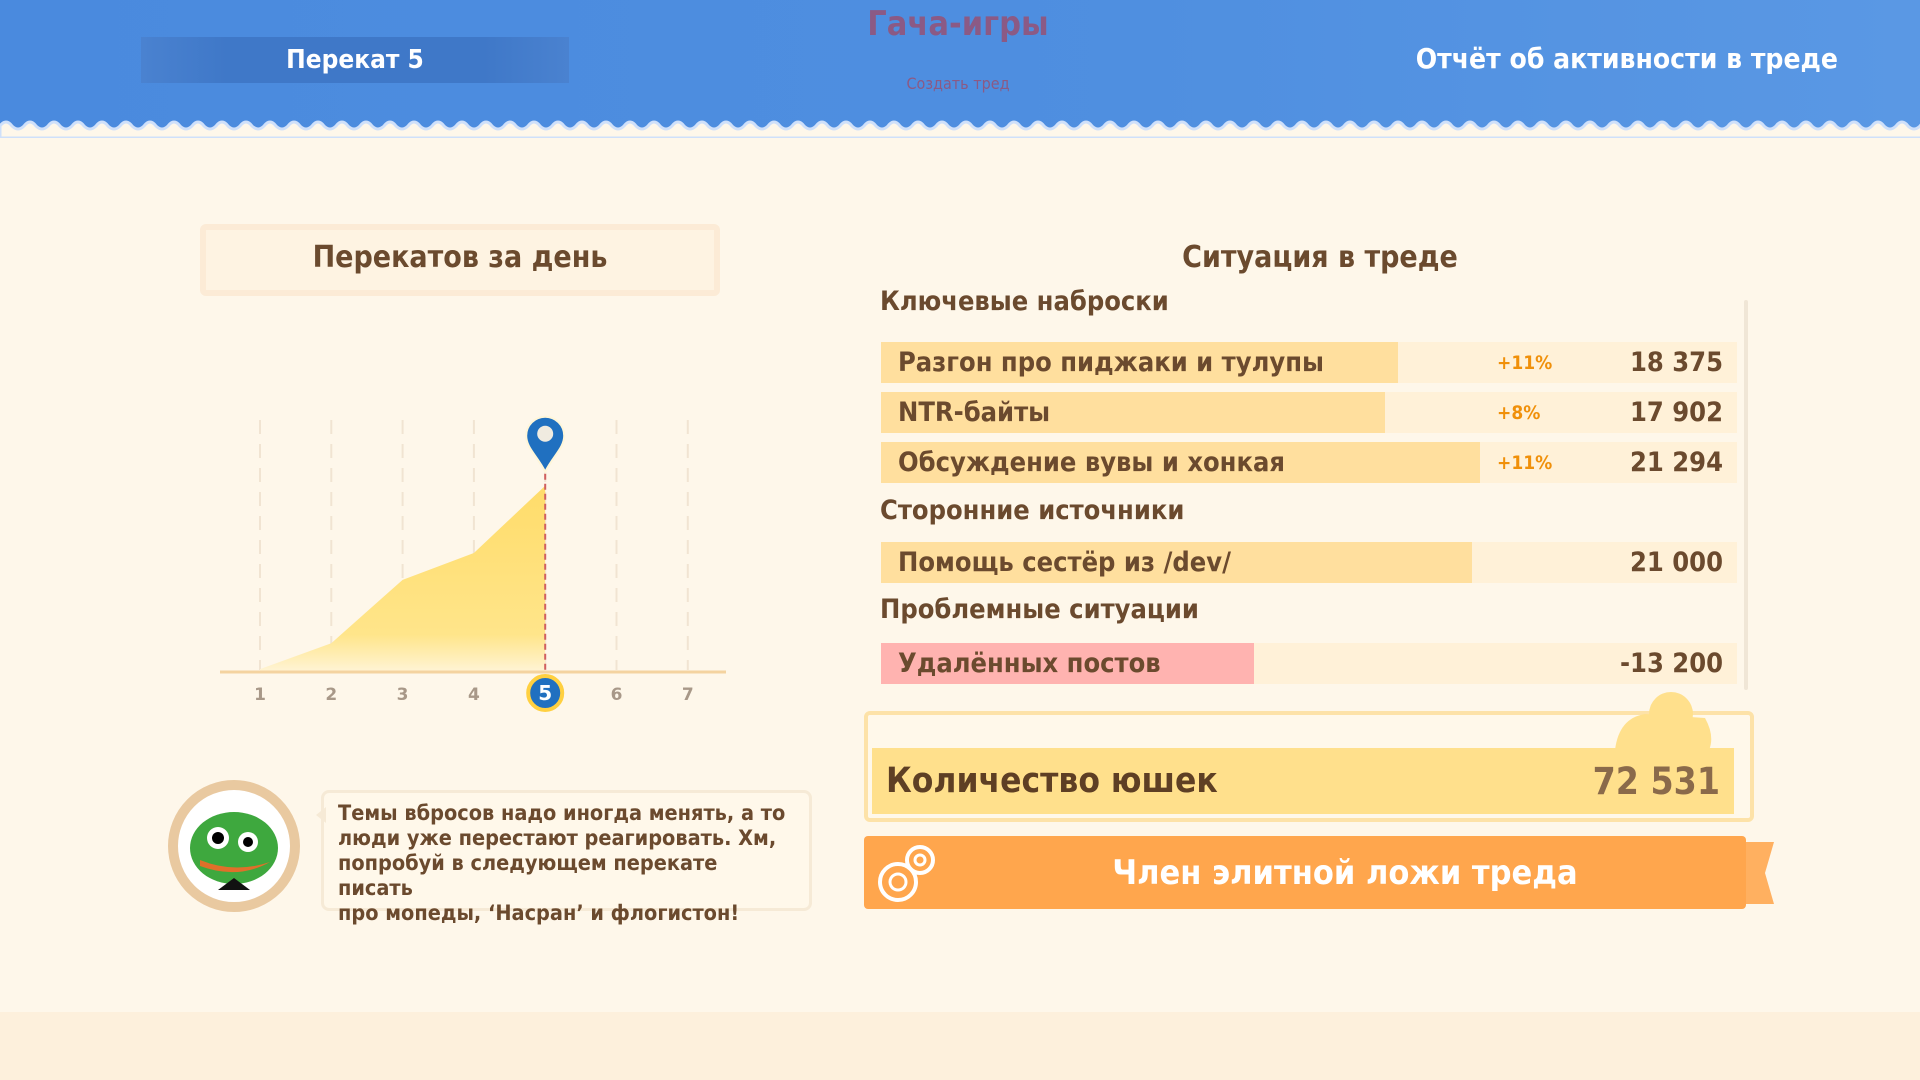 The height and width of the screenshot is (1080, 1920). I want to click on create-thread-link: Создать тред, so click(958, 83).